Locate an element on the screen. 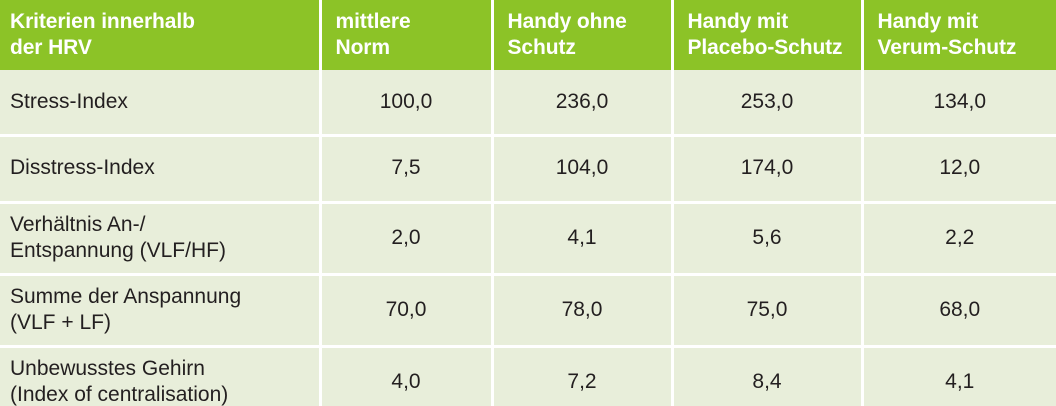  row-label-line2: (VLF + LF) is located at coordinates (60, 323).